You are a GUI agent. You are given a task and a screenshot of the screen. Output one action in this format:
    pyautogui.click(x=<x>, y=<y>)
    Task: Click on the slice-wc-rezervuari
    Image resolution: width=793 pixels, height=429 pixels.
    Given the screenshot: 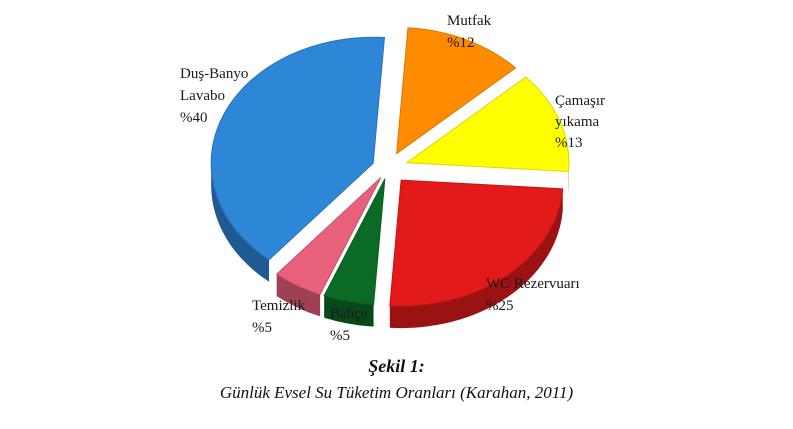 What is the action you would take?
    pyautogui.click(x=476, y=243)
    